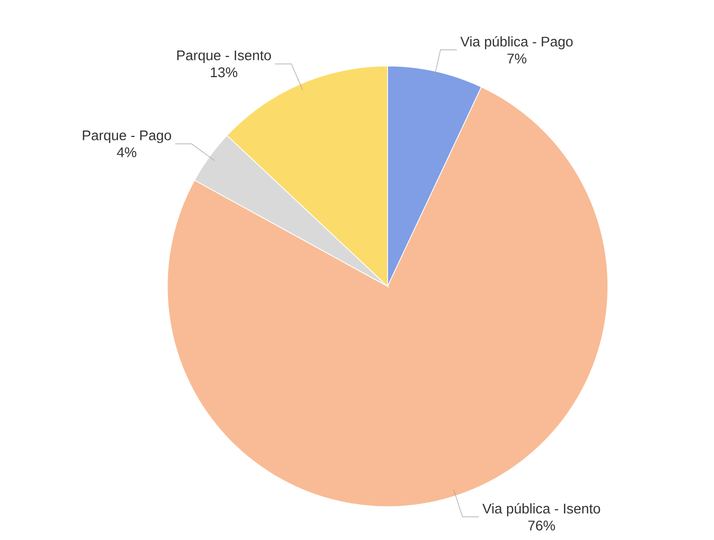 The width and height of the screenshot is (714, 540). I want to click on slice-label: Via pública - Isento, so click(541, 509).